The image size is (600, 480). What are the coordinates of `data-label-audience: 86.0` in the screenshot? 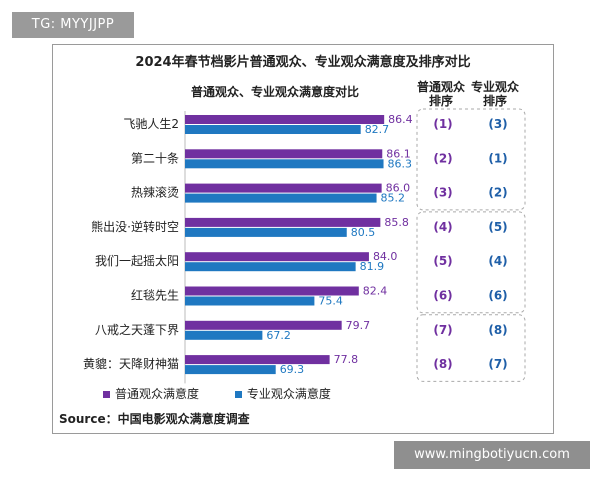 It's located at (398, 188).